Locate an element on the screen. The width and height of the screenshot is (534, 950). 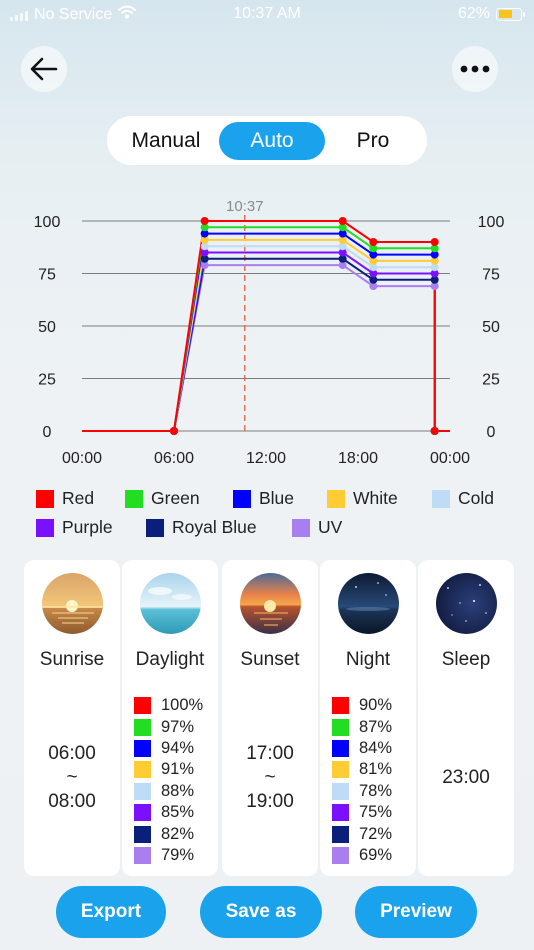
channel-percent-row: 90% is located at coordinates (374, 705).